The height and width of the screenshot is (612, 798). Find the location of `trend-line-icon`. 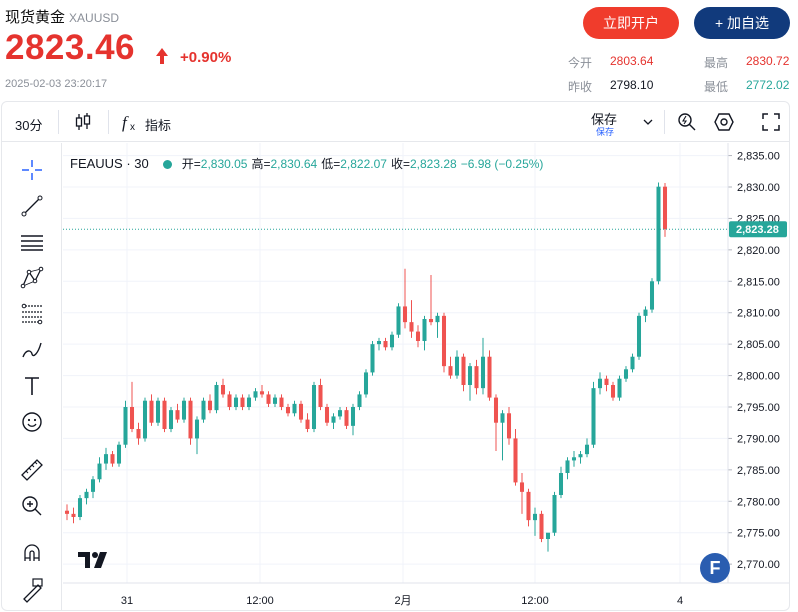

trend-line-icon is located at coordinates (32, 206).